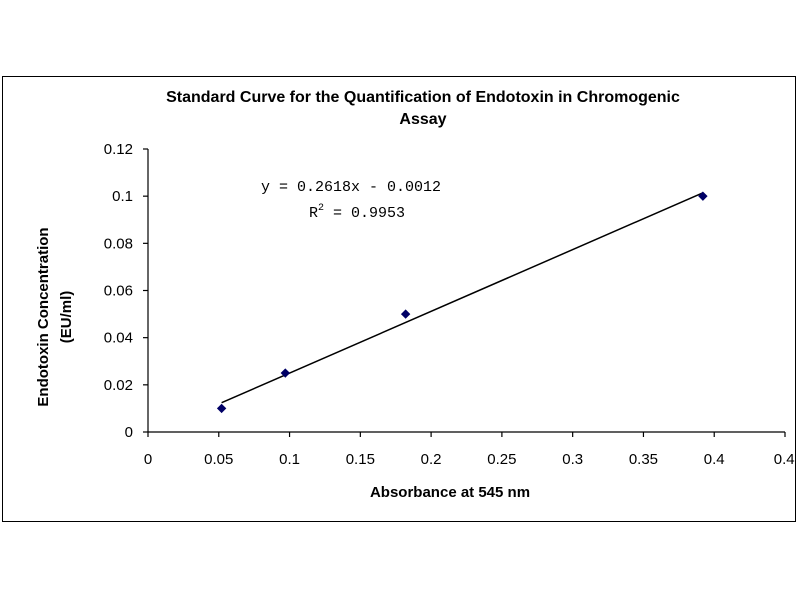 This screenshot has height=600, width=800. I want to click on y-tick-label: 0.04, so click(118, 338).